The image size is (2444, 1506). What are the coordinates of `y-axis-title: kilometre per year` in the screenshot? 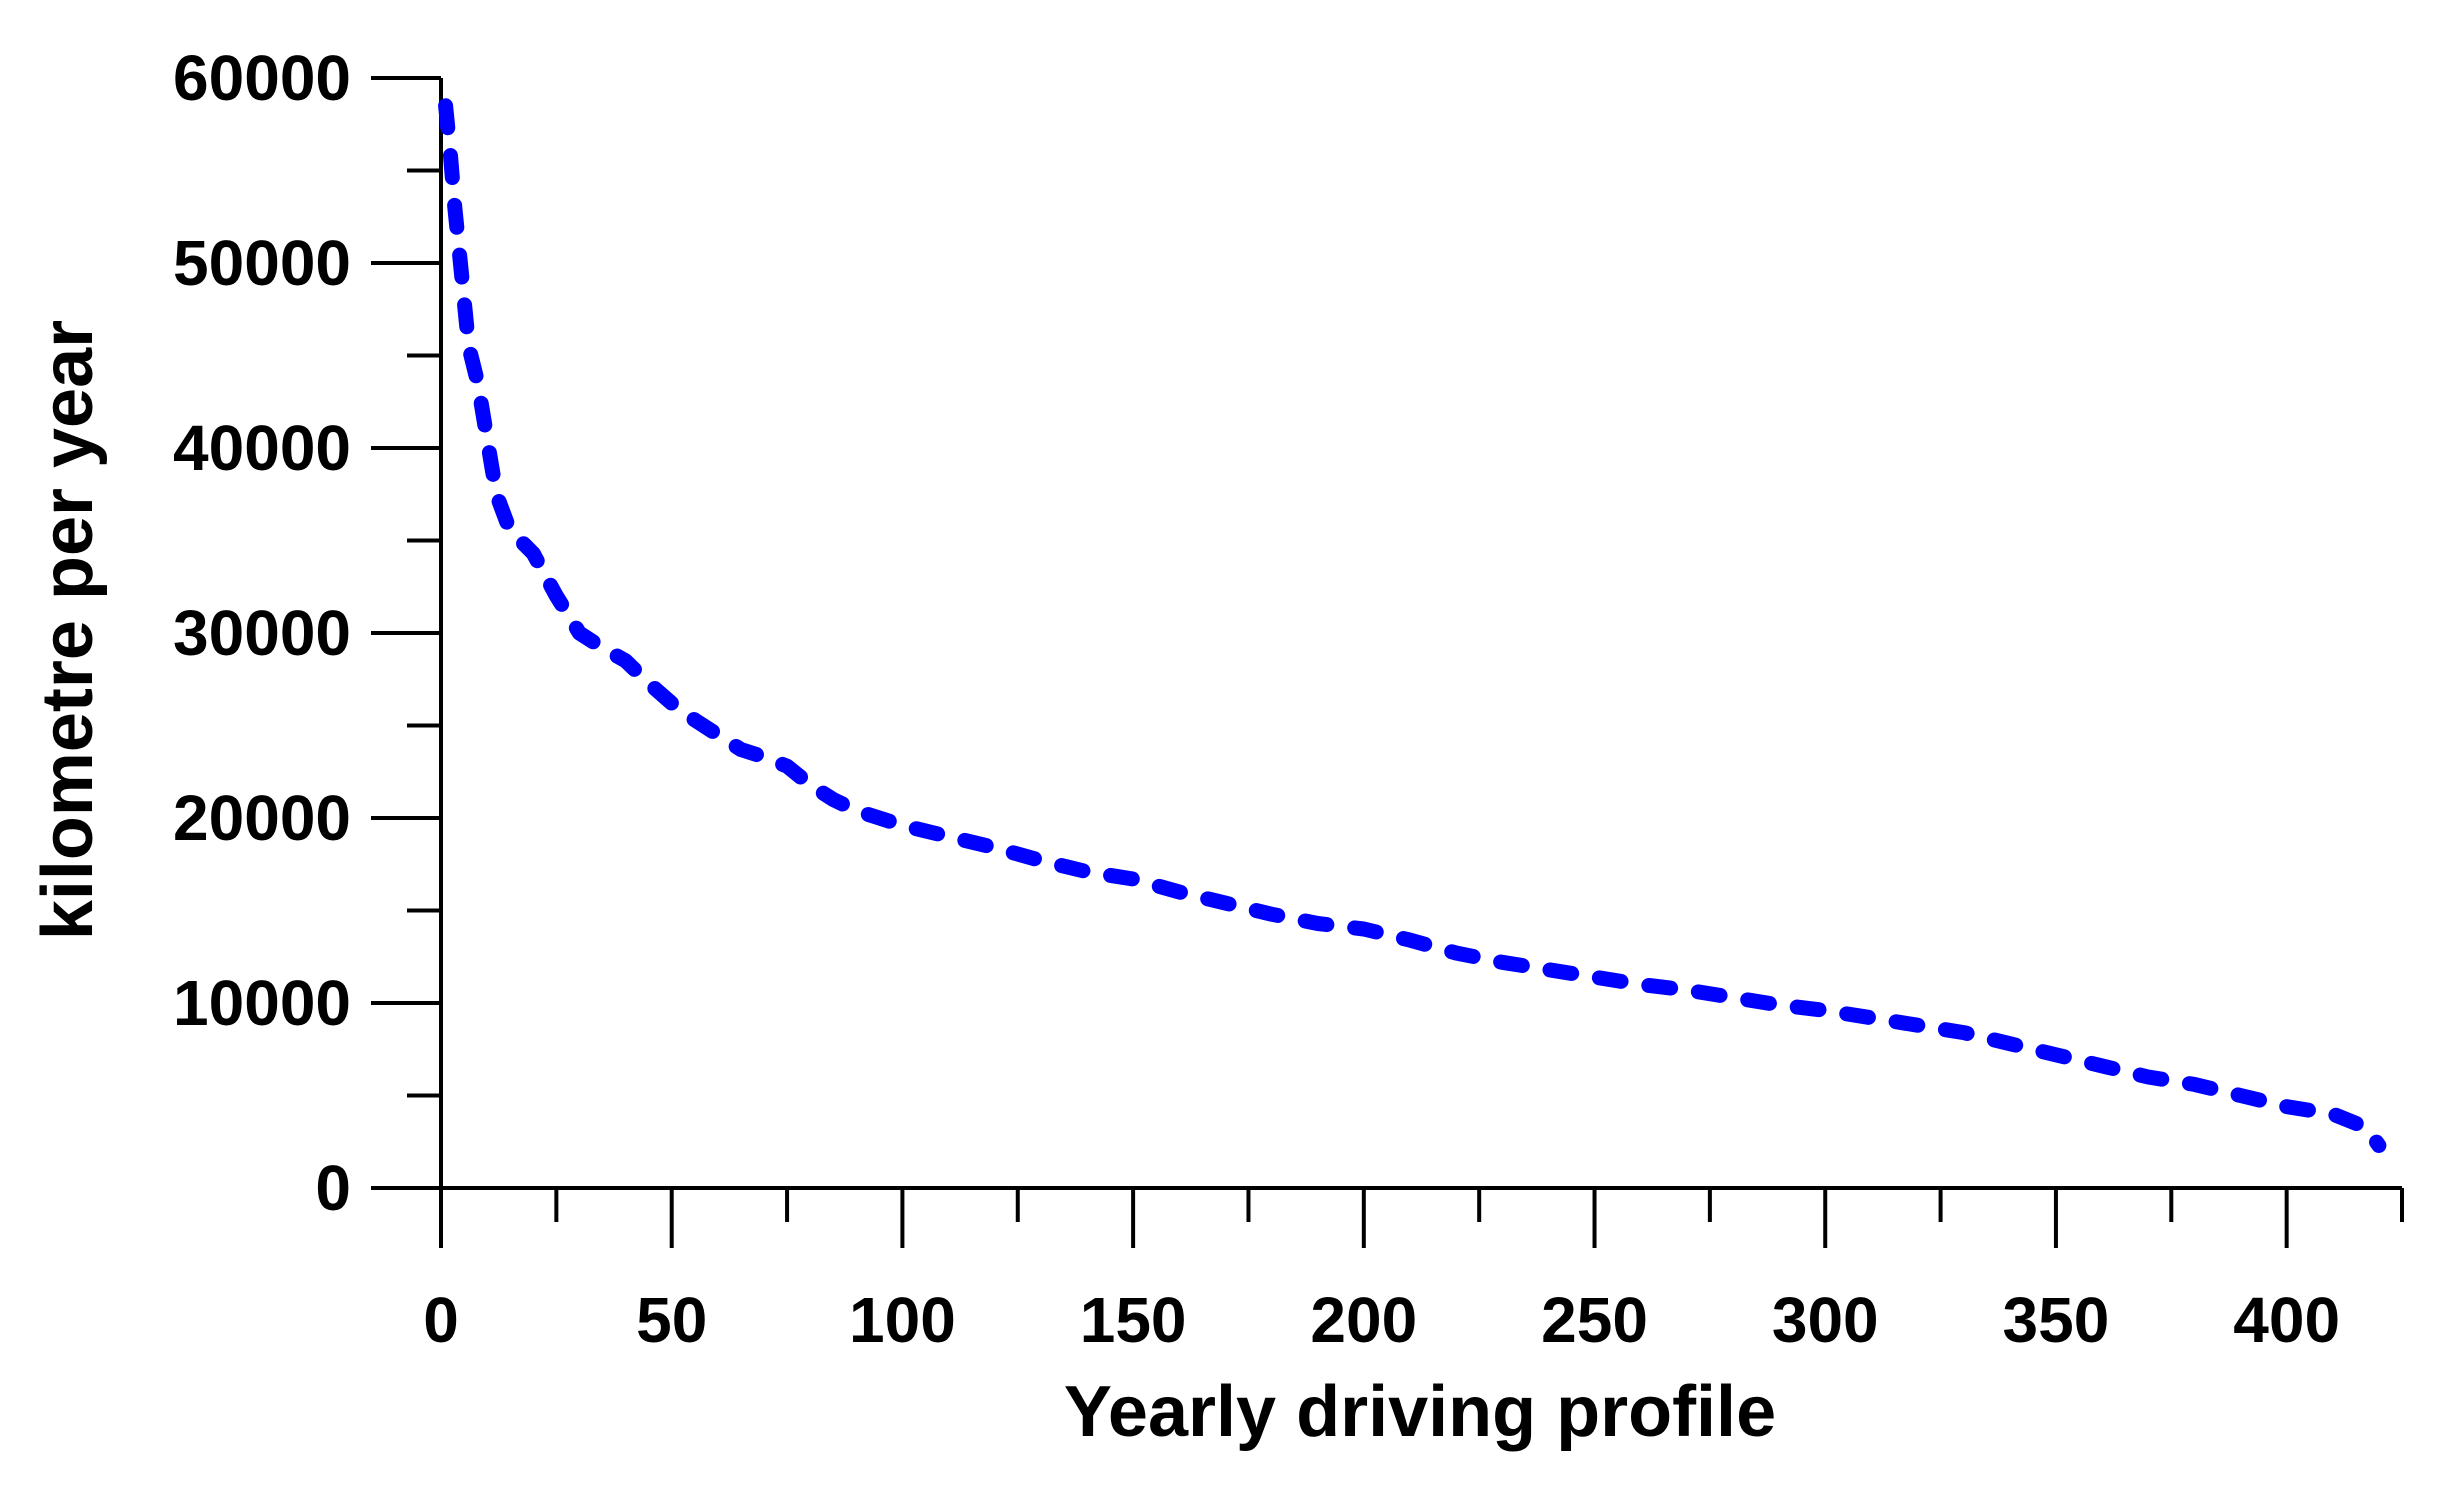 It's located at (68, 630).